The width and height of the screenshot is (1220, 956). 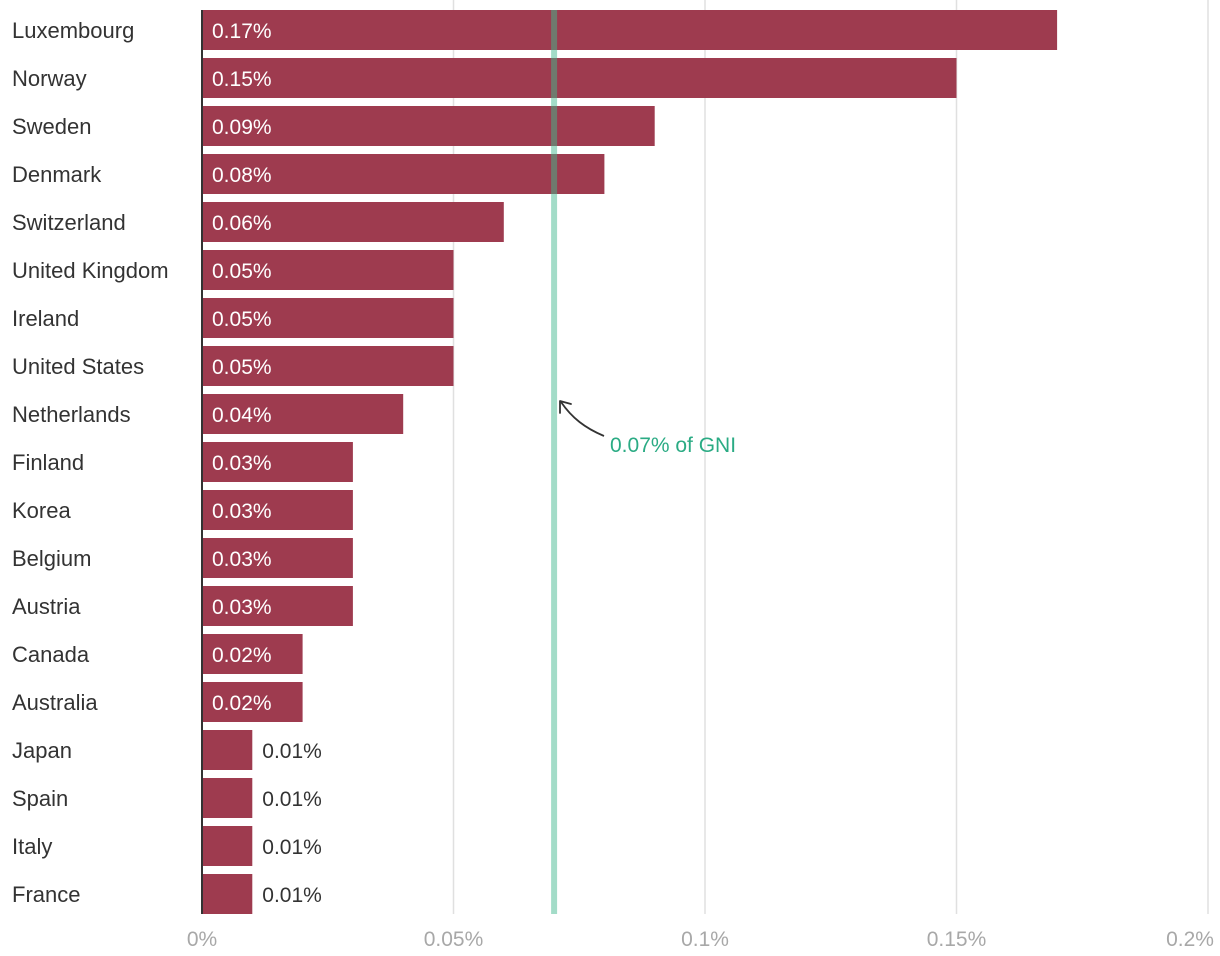 I want to click on bar-australia, so click(x=252, y=702).